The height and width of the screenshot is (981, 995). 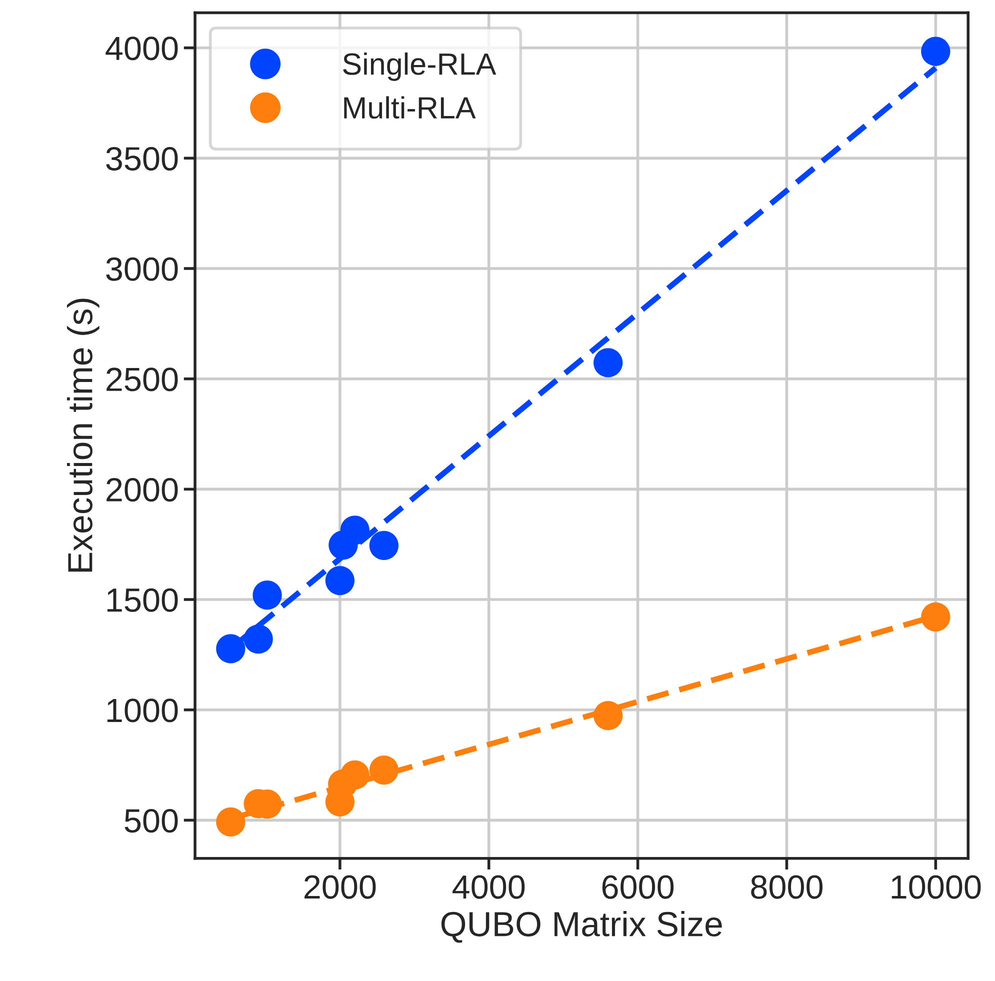 I want to click on x-tick-label: 10000, so click(x=936, y=887).